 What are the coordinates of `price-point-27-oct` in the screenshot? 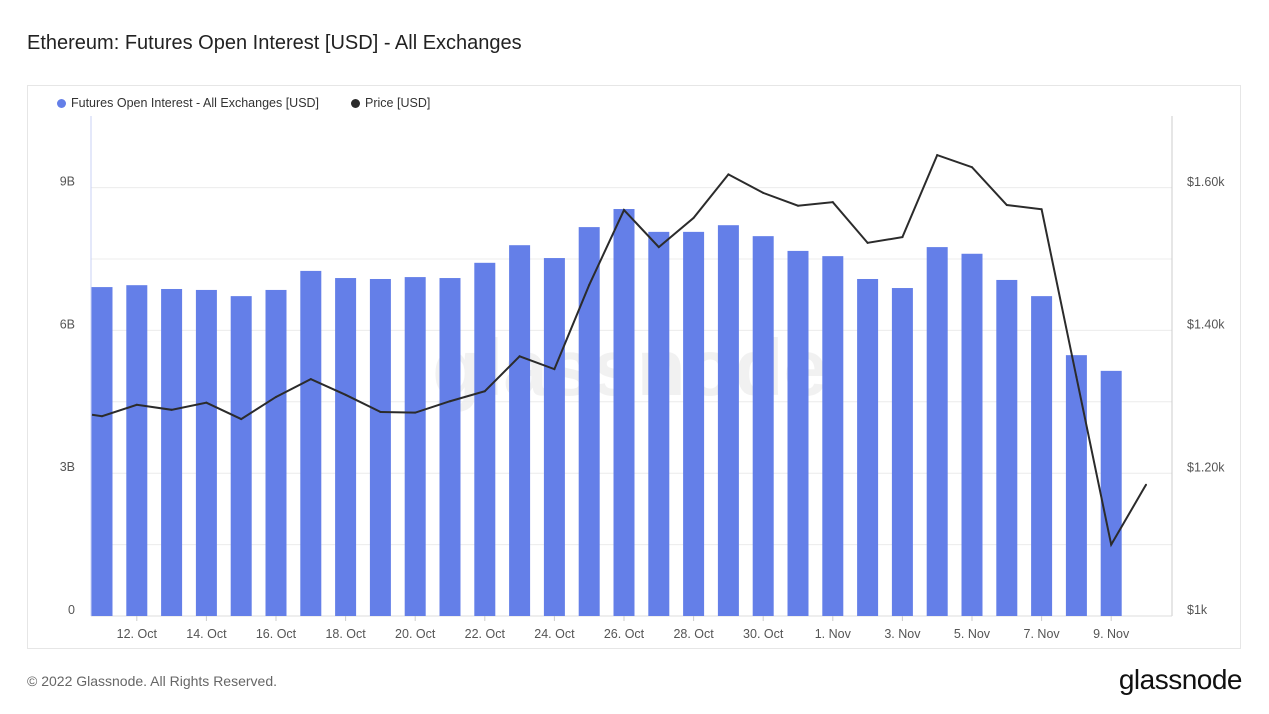 It's located at (658, 247).